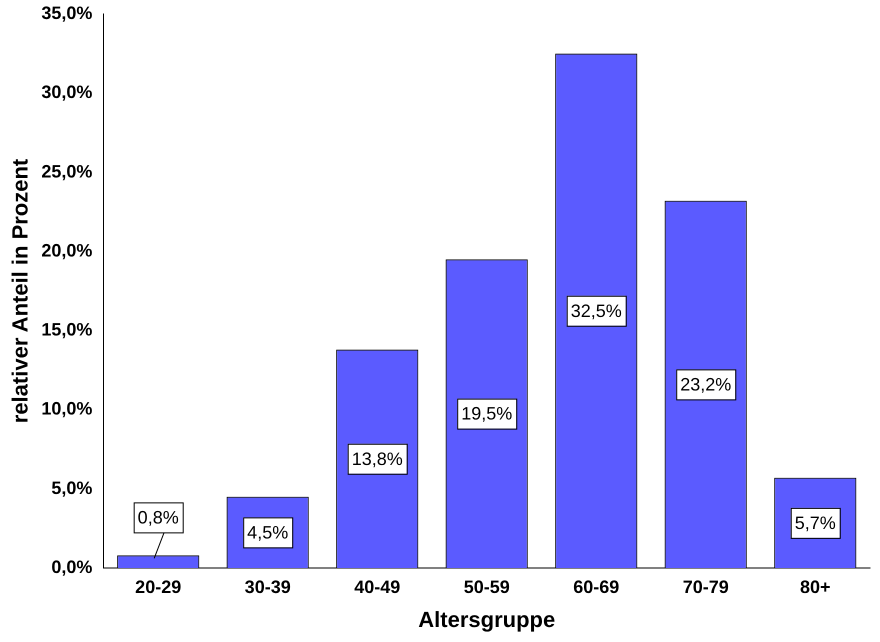 This screenshot has width=880, height=642. I want to click on x-tick-label: 40-49, so click(377, 586).